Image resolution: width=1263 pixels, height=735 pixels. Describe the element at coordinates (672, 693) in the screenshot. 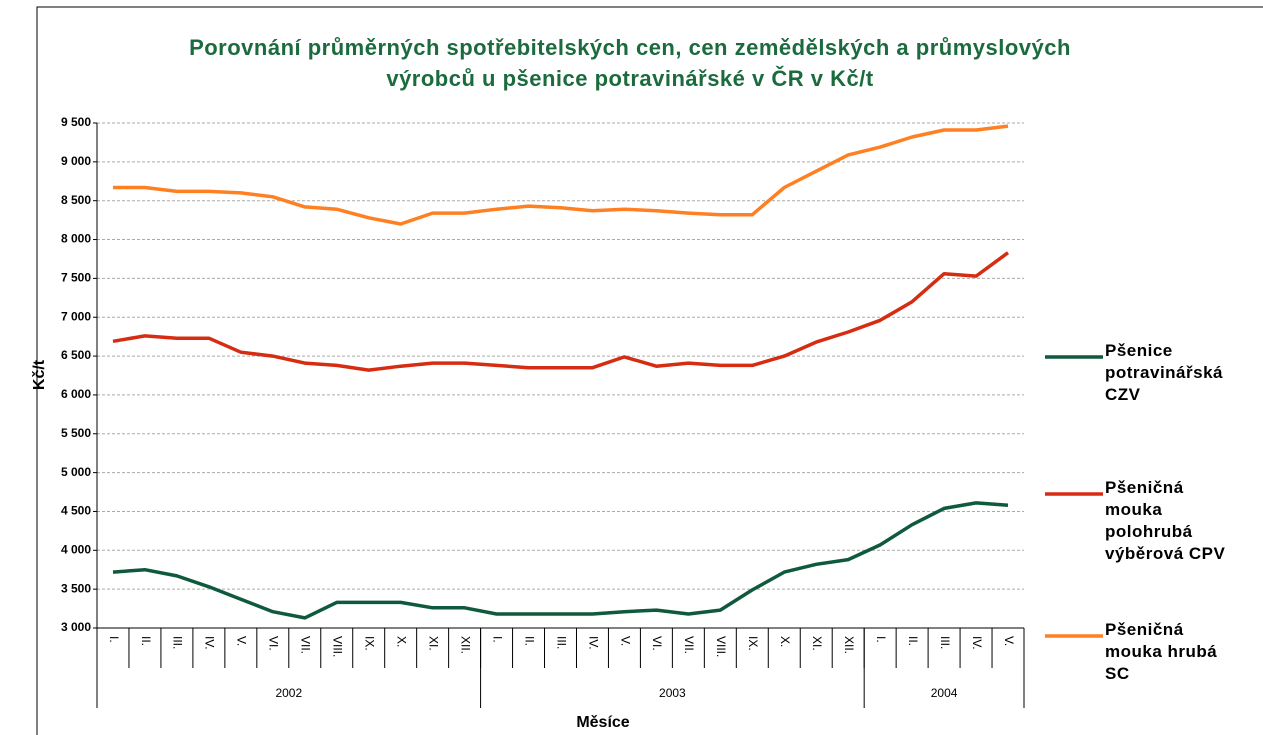

I see `group-label: 2003` at that location.